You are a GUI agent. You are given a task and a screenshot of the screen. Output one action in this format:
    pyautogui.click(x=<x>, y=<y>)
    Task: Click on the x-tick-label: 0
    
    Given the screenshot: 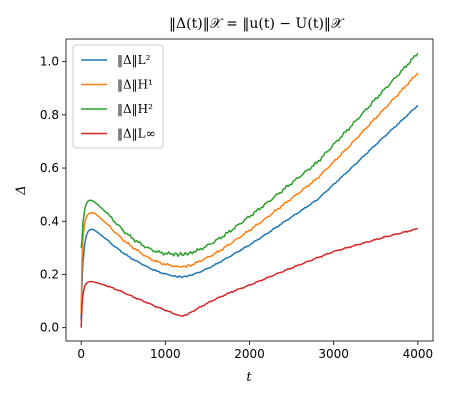 What is the action you would take?
    pyautogui.click(x=81, y=354)
    